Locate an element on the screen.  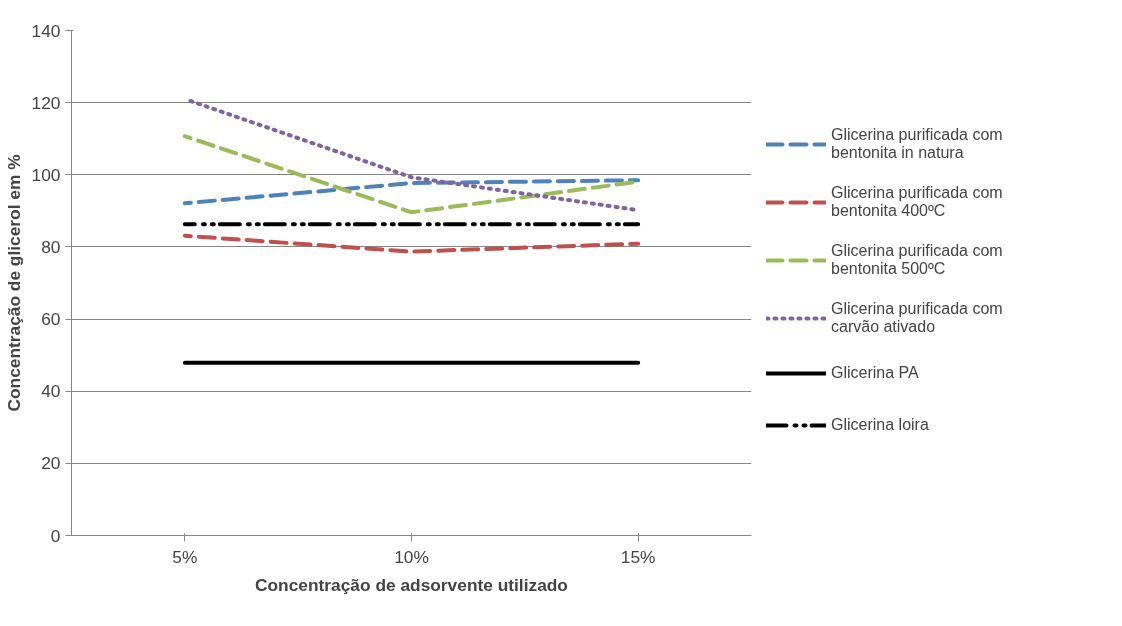
y-tick-label: 120 is located at coordinates (46, 102).